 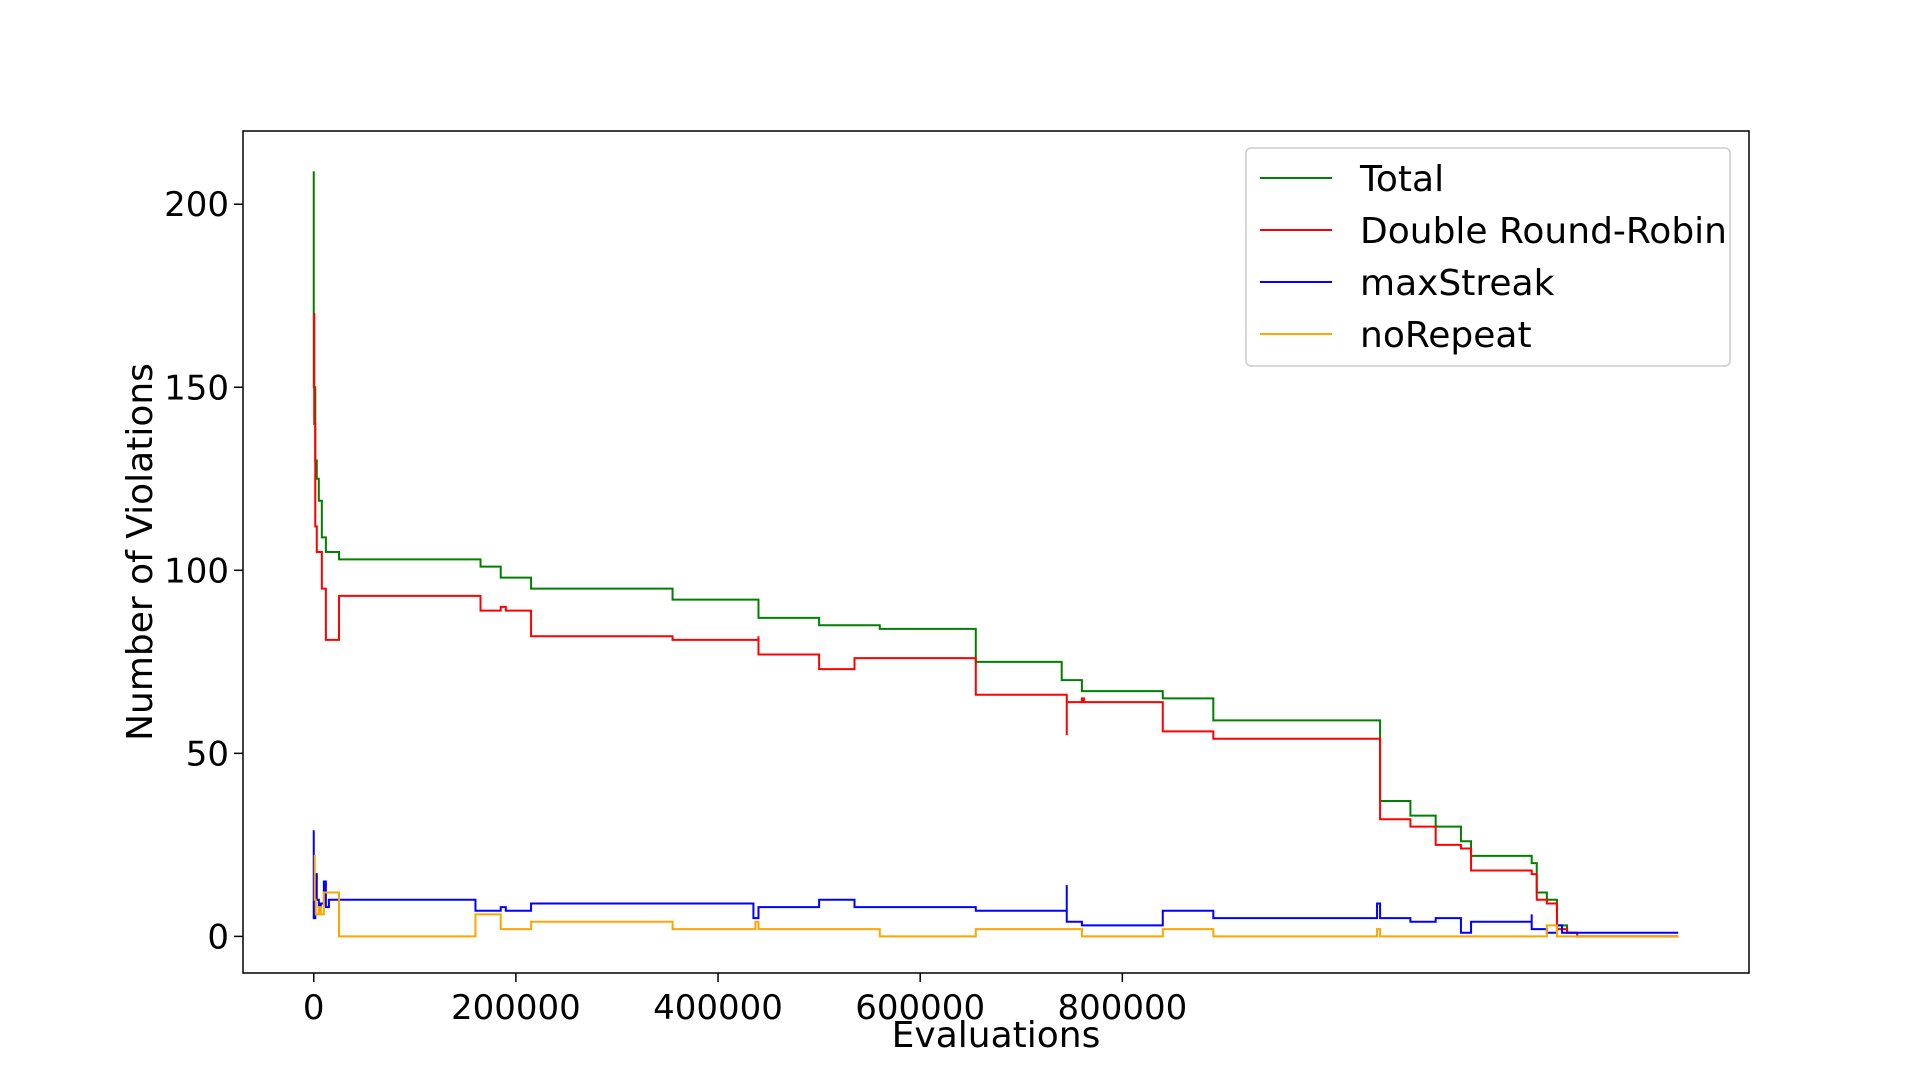 I want to click on y-tick-label: 100, so click(x=196, y=571).